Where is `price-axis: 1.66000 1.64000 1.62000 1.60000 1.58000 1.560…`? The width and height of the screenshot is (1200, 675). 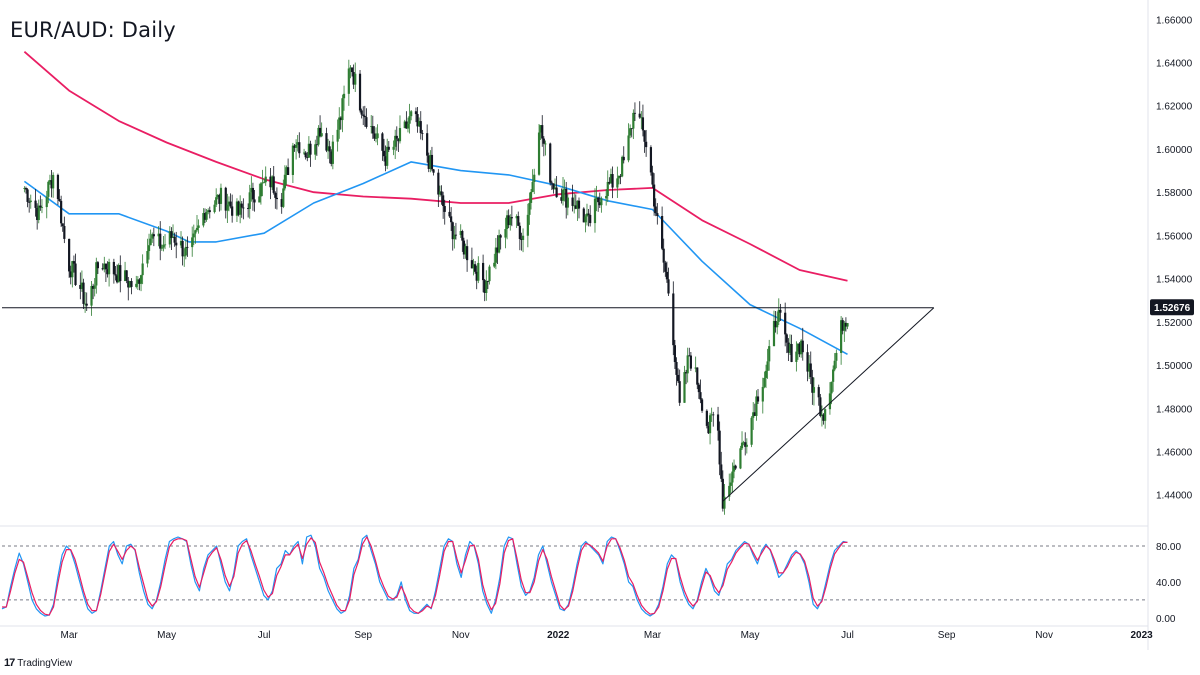
price-axis: 1.66000 1.64000 1.62000 1.60000 1.58000 1.560… is located at coordinates (1172, 258).